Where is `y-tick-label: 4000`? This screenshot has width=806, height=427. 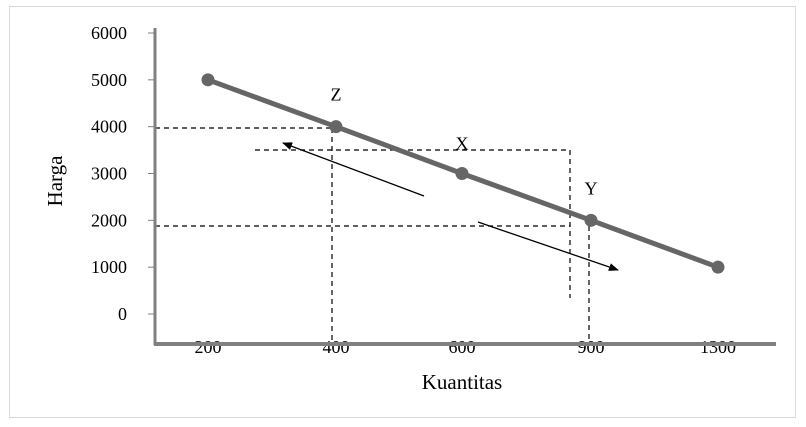 y-tick-label: 4000 is located at coordinates (109, 127).